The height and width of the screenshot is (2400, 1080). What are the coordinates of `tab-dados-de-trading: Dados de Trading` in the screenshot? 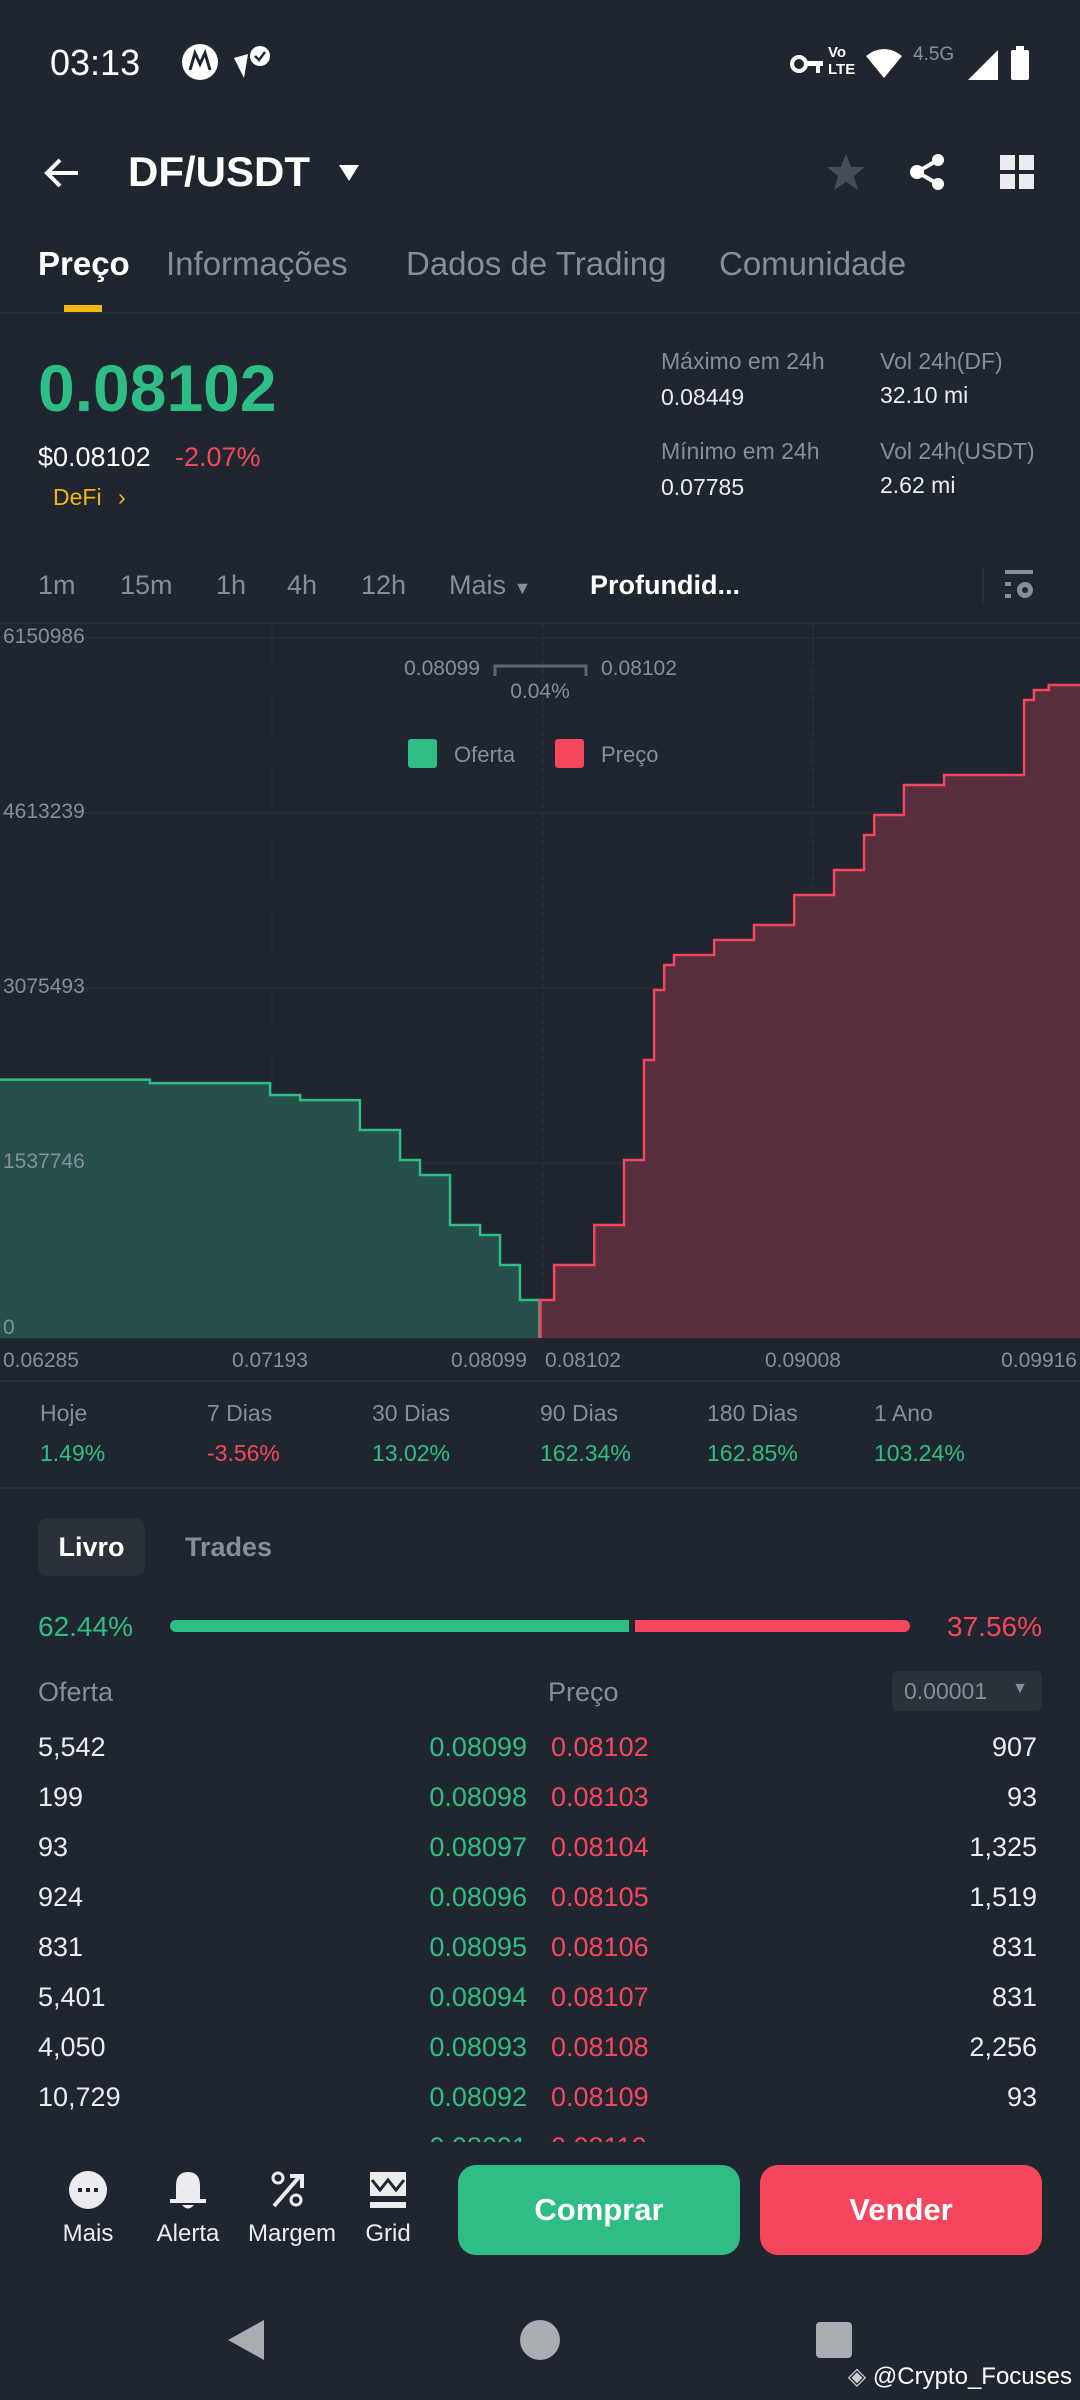 It's located at (536, 263).